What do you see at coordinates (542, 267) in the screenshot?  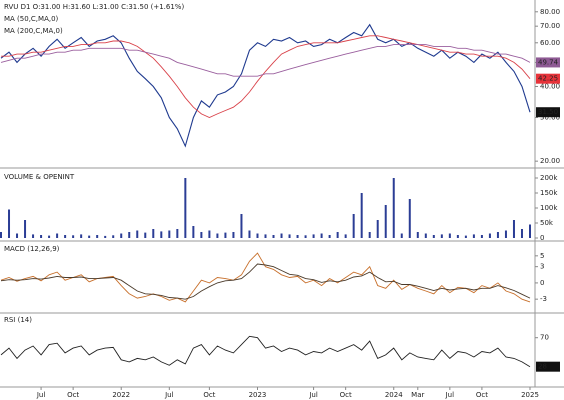 I see `y-tick-label: 3` at bounding box center [542, 267].